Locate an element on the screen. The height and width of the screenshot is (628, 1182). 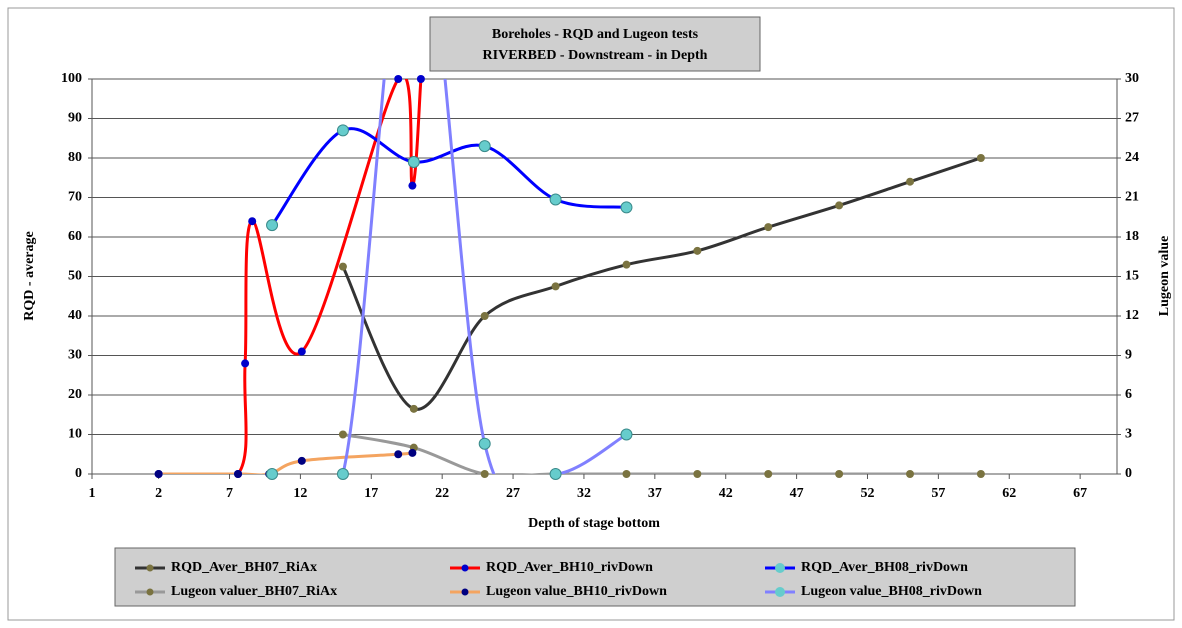
y-tick-label: 30 is located at coordinates (75, 355).